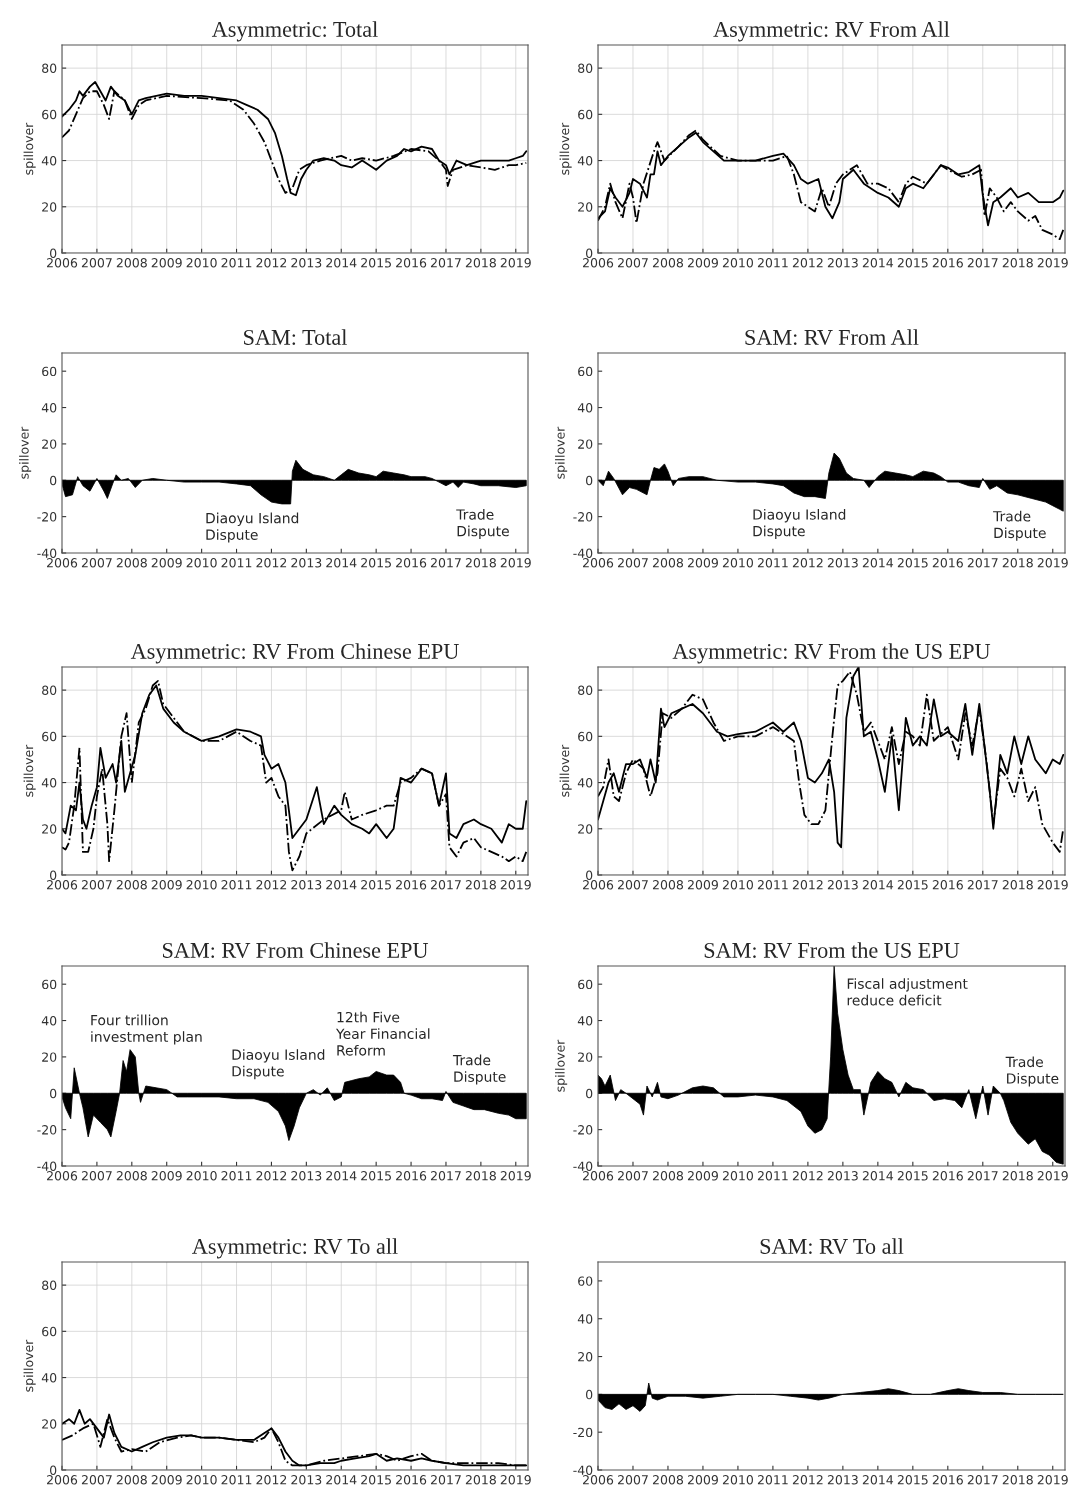 This screenshot has height=1494, width=1068. I want to click on chart-title: SAM: RV From the US EPU, so click(832, 950).